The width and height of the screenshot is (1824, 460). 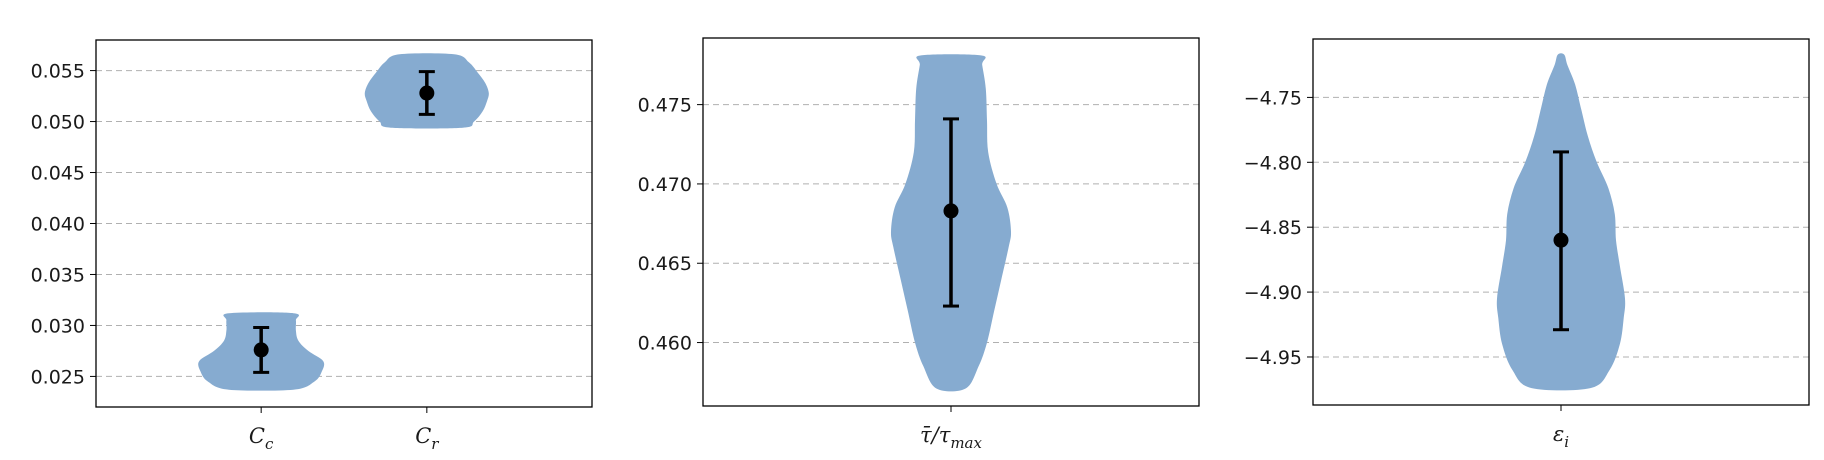 What do you see at coordinates (1273, 228) in the screenshot?
I see `y-tick-label: −4.85` at bounding box center [1273, 228].